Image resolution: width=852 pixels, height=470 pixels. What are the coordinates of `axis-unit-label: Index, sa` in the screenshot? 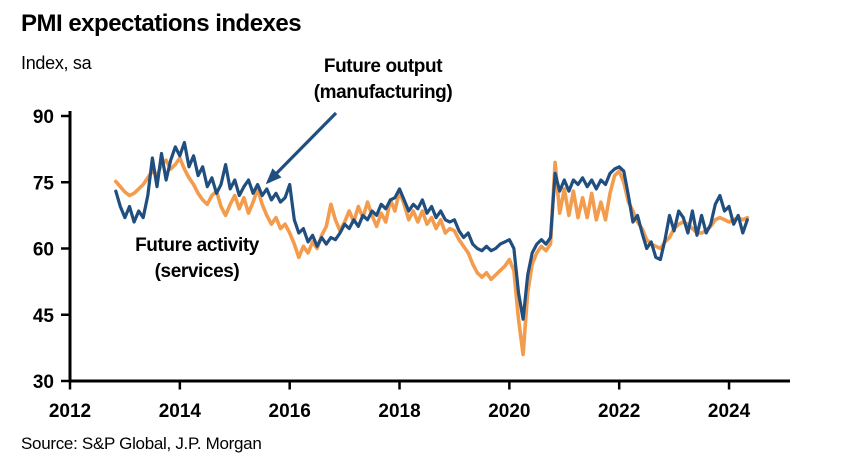 It's located at (56, 63).